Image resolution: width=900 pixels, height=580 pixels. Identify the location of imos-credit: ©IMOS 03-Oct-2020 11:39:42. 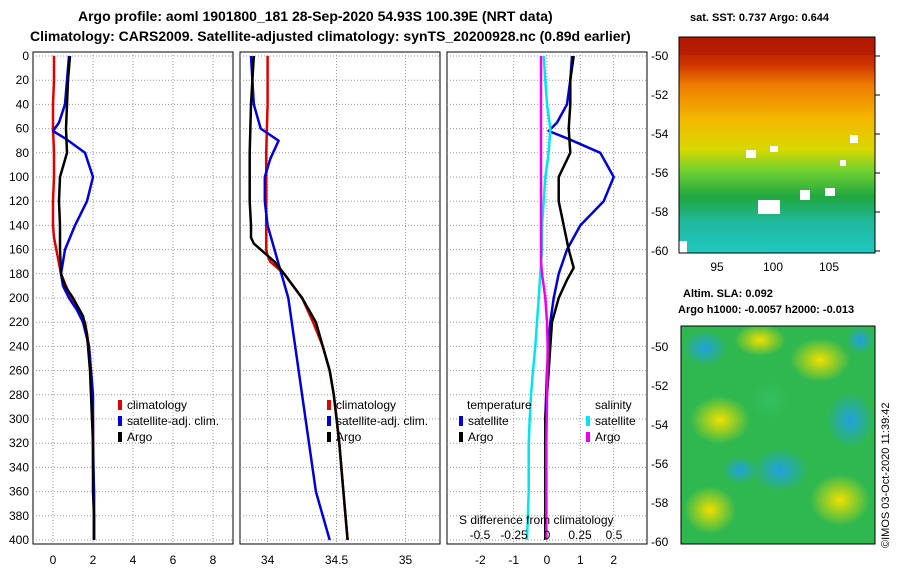
(886, 475).